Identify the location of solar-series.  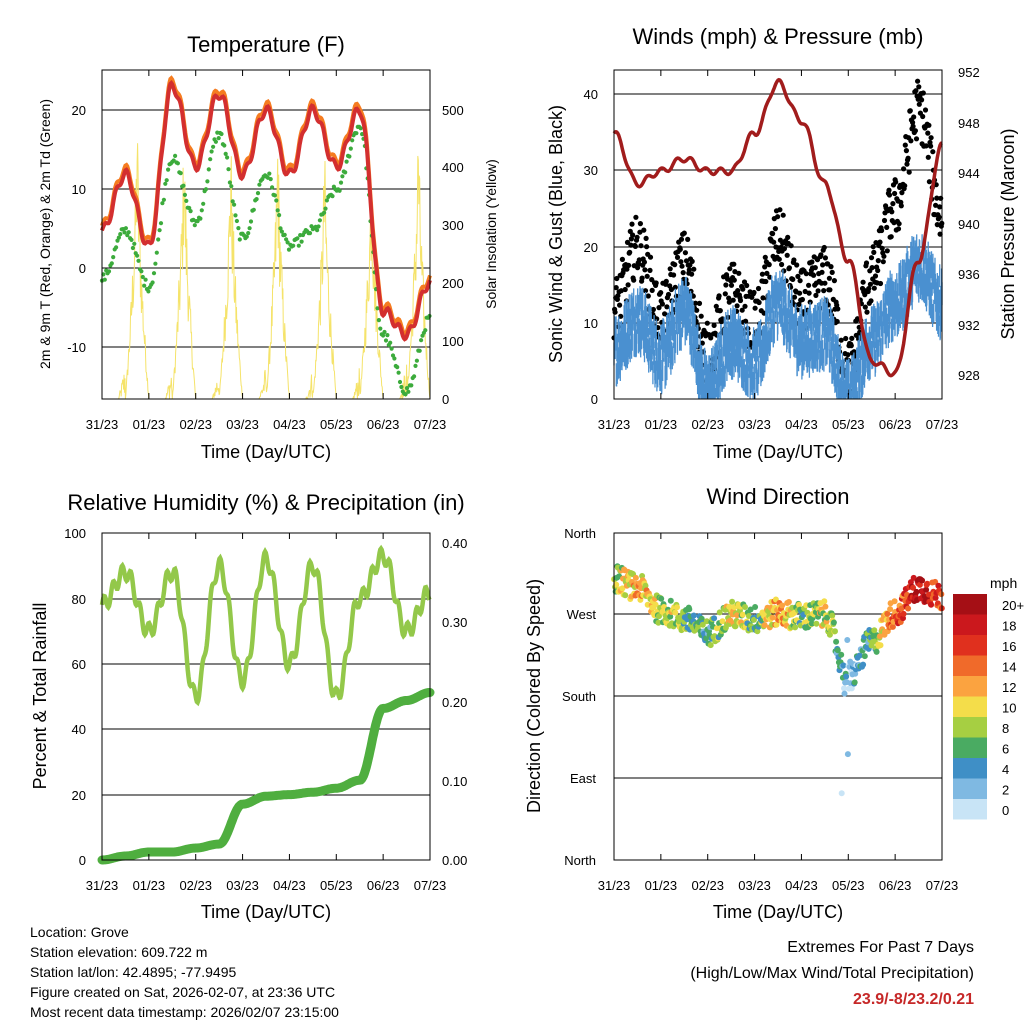
(266, 271).